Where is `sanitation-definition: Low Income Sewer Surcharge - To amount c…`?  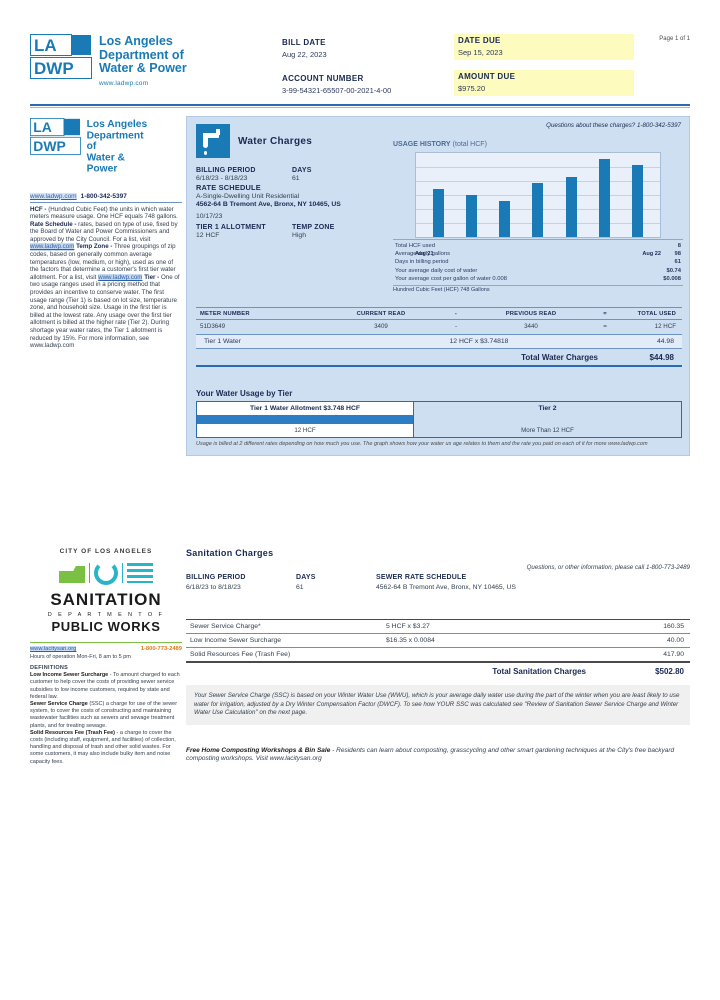
sanitation-definition: Low Income Sewer Surcharge - To amount c… is located at coordinates (106, 686).